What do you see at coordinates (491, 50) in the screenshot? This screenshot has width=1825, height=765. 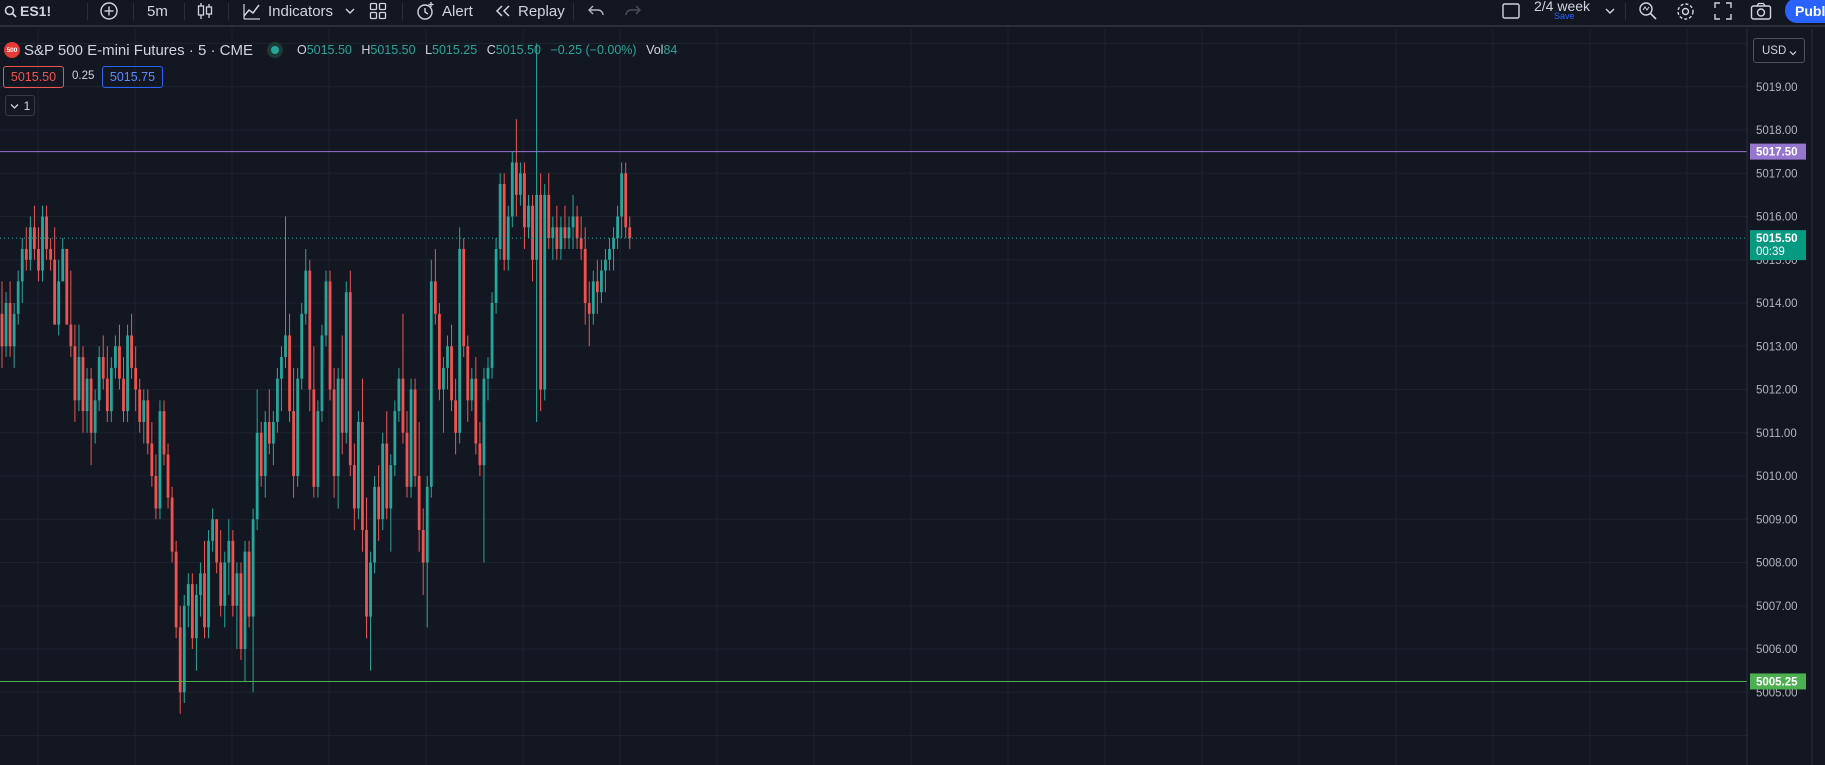 I see `close-label: C` at bounding box center [491, 50].